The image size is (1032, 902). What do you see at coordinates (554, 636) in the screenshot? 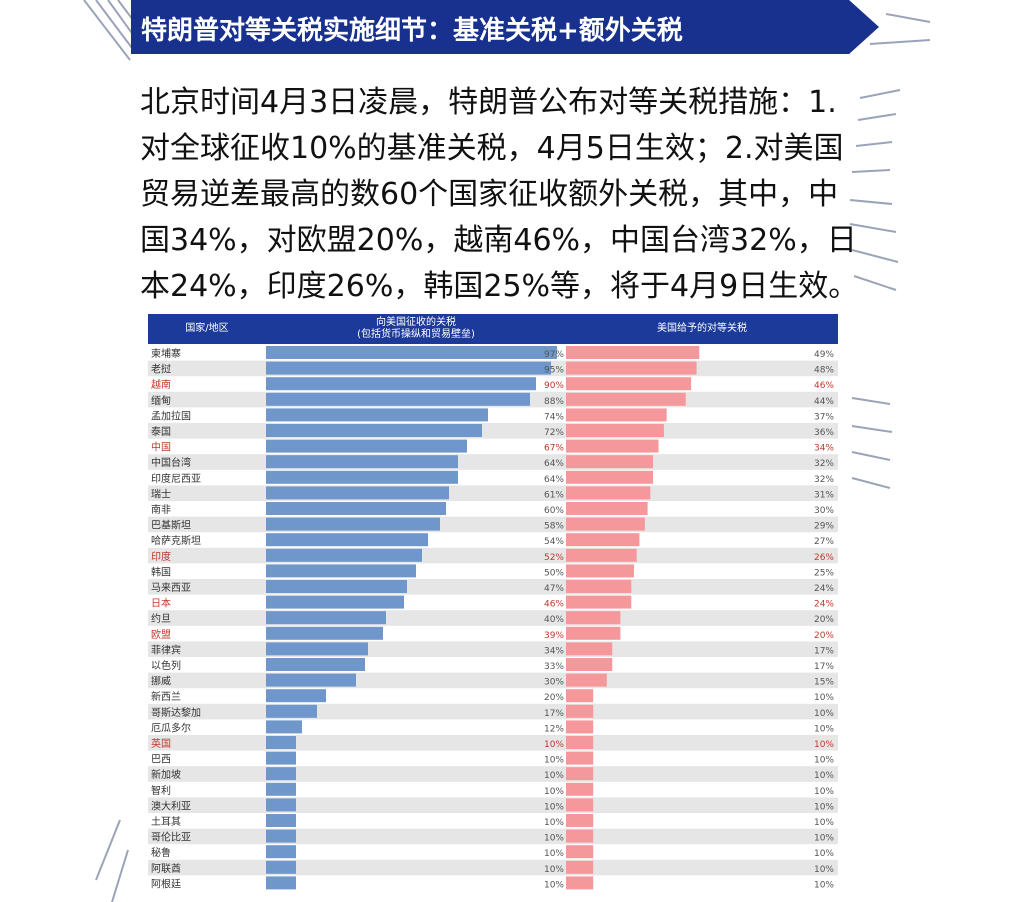
I see `tariff-value-label: 39%` at bounding box center [554, 636].